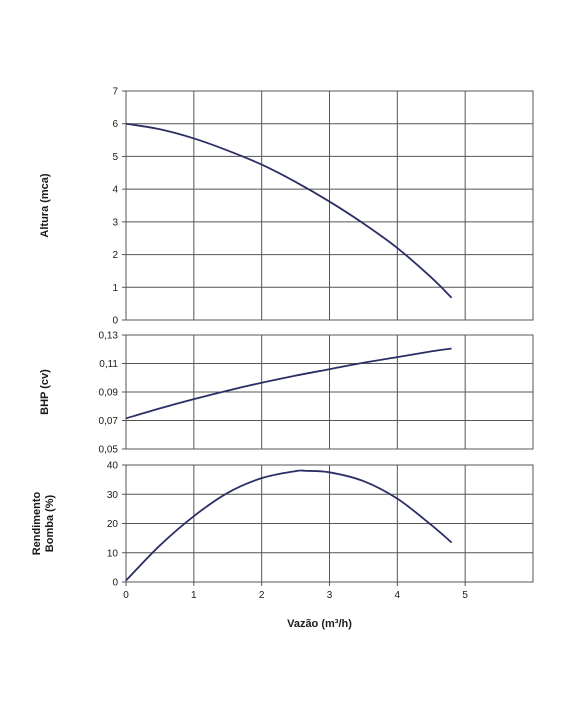 This screenshot has width=578, height=716. I want to click on y-tick-label: 0,13, so click(109, 336).